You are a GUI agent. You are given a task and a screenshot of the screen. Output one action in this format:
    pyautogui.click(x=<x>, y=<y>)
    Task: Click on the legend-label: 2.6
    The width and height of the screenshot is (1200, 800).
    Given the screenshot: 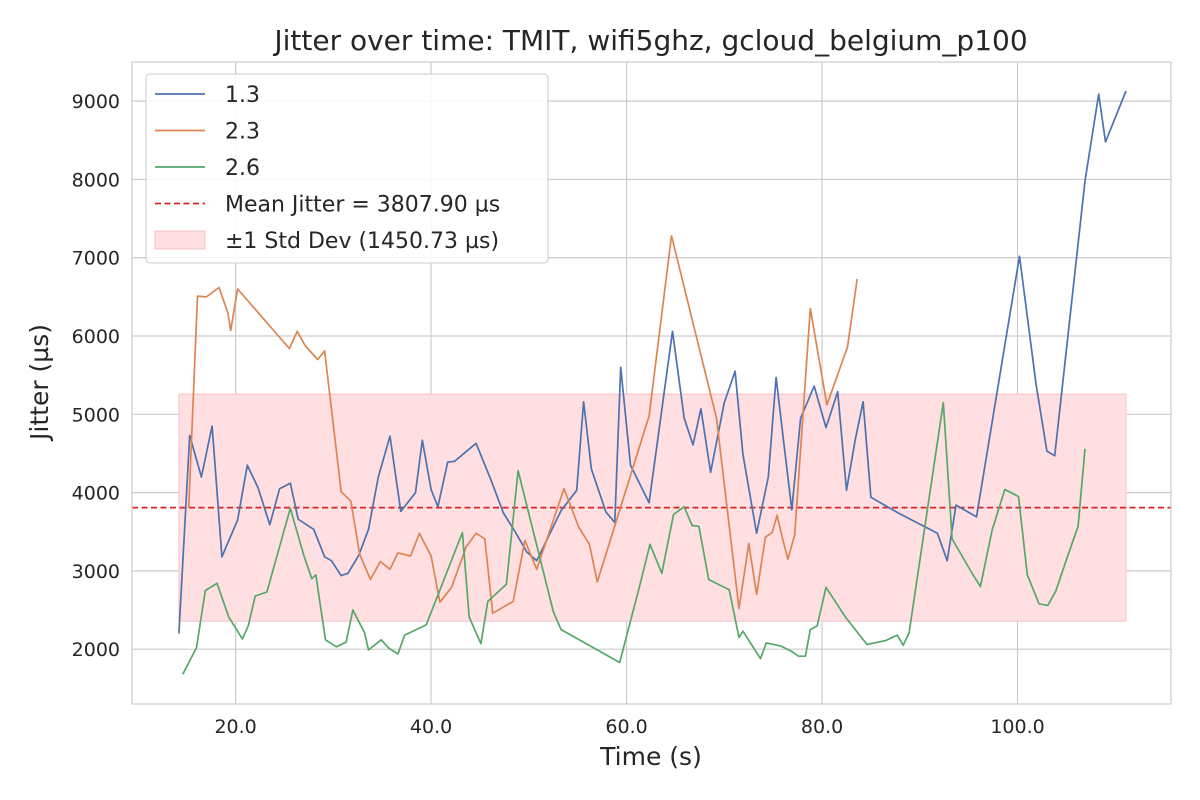 What is the action you would take?
    pyautogui.click(x=242, y=168)
    